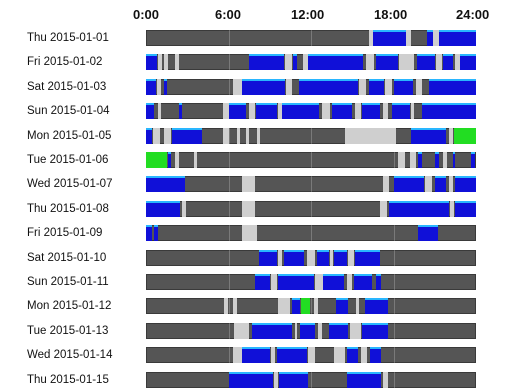 The width and height of the screenshot is (515, 388). What do you see at coordinates (68, 331) in the screenshot?
I see `row-date-label: Tue 2015-01-13` at bounding box center [68, 331].